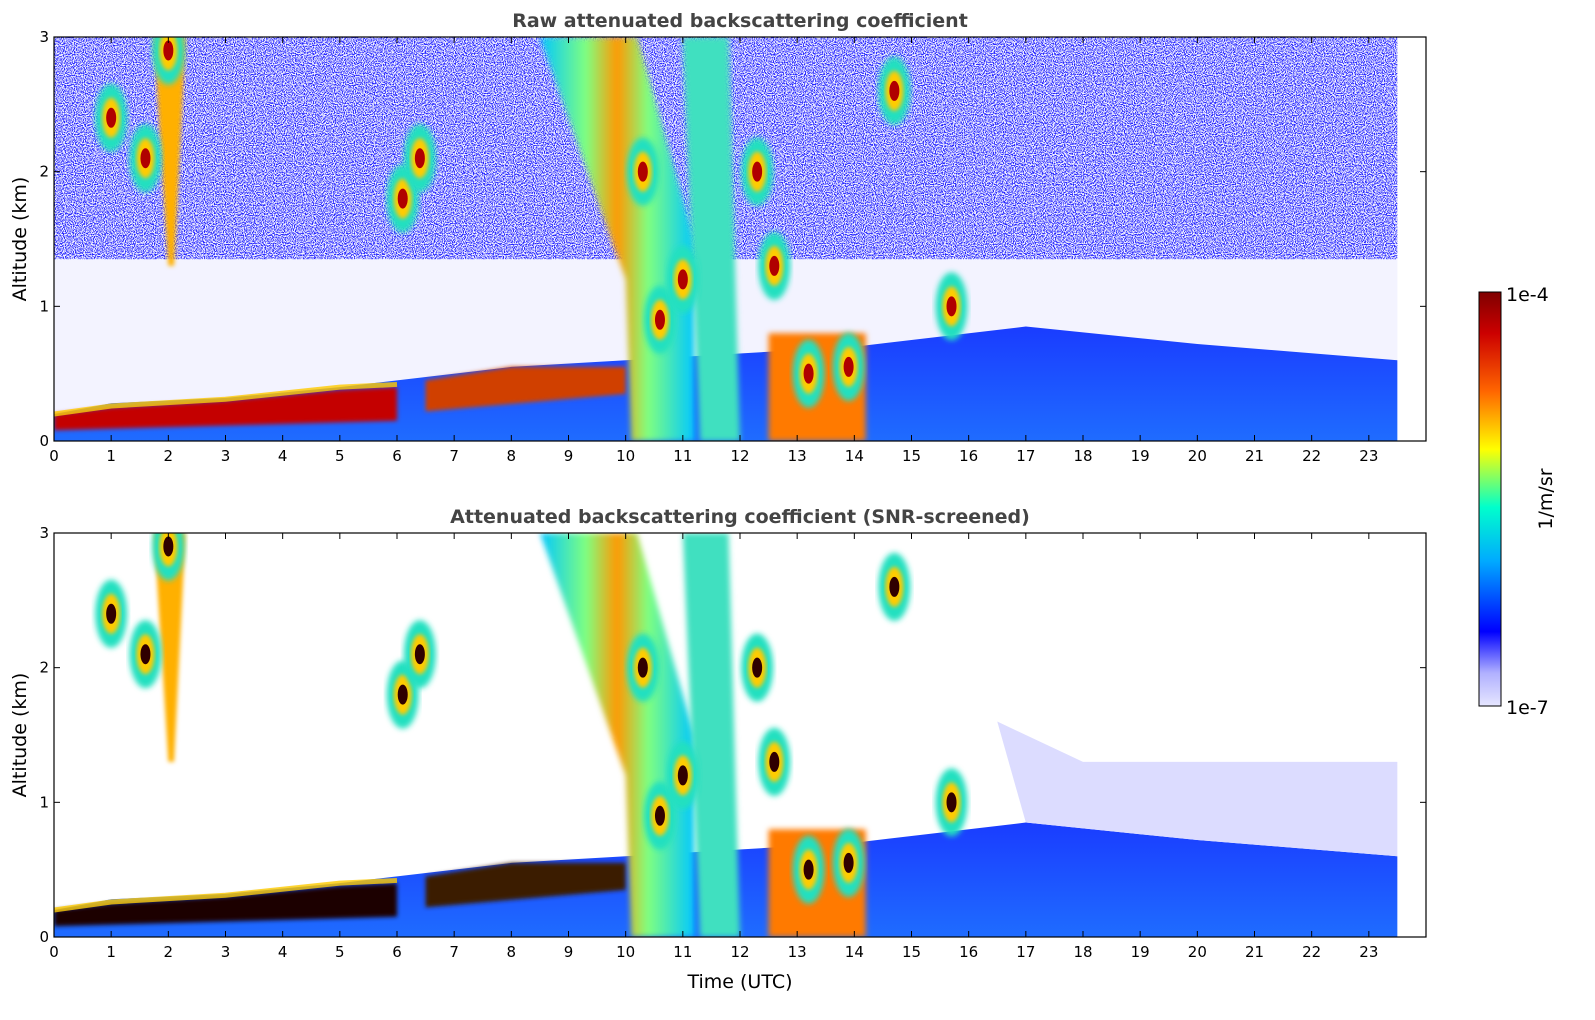 This screenshot has height=1020, width=1595. Describe the element at coordinates (682, 456) in the screenshot. I see `raw-x-tick-label: 11` at that location.